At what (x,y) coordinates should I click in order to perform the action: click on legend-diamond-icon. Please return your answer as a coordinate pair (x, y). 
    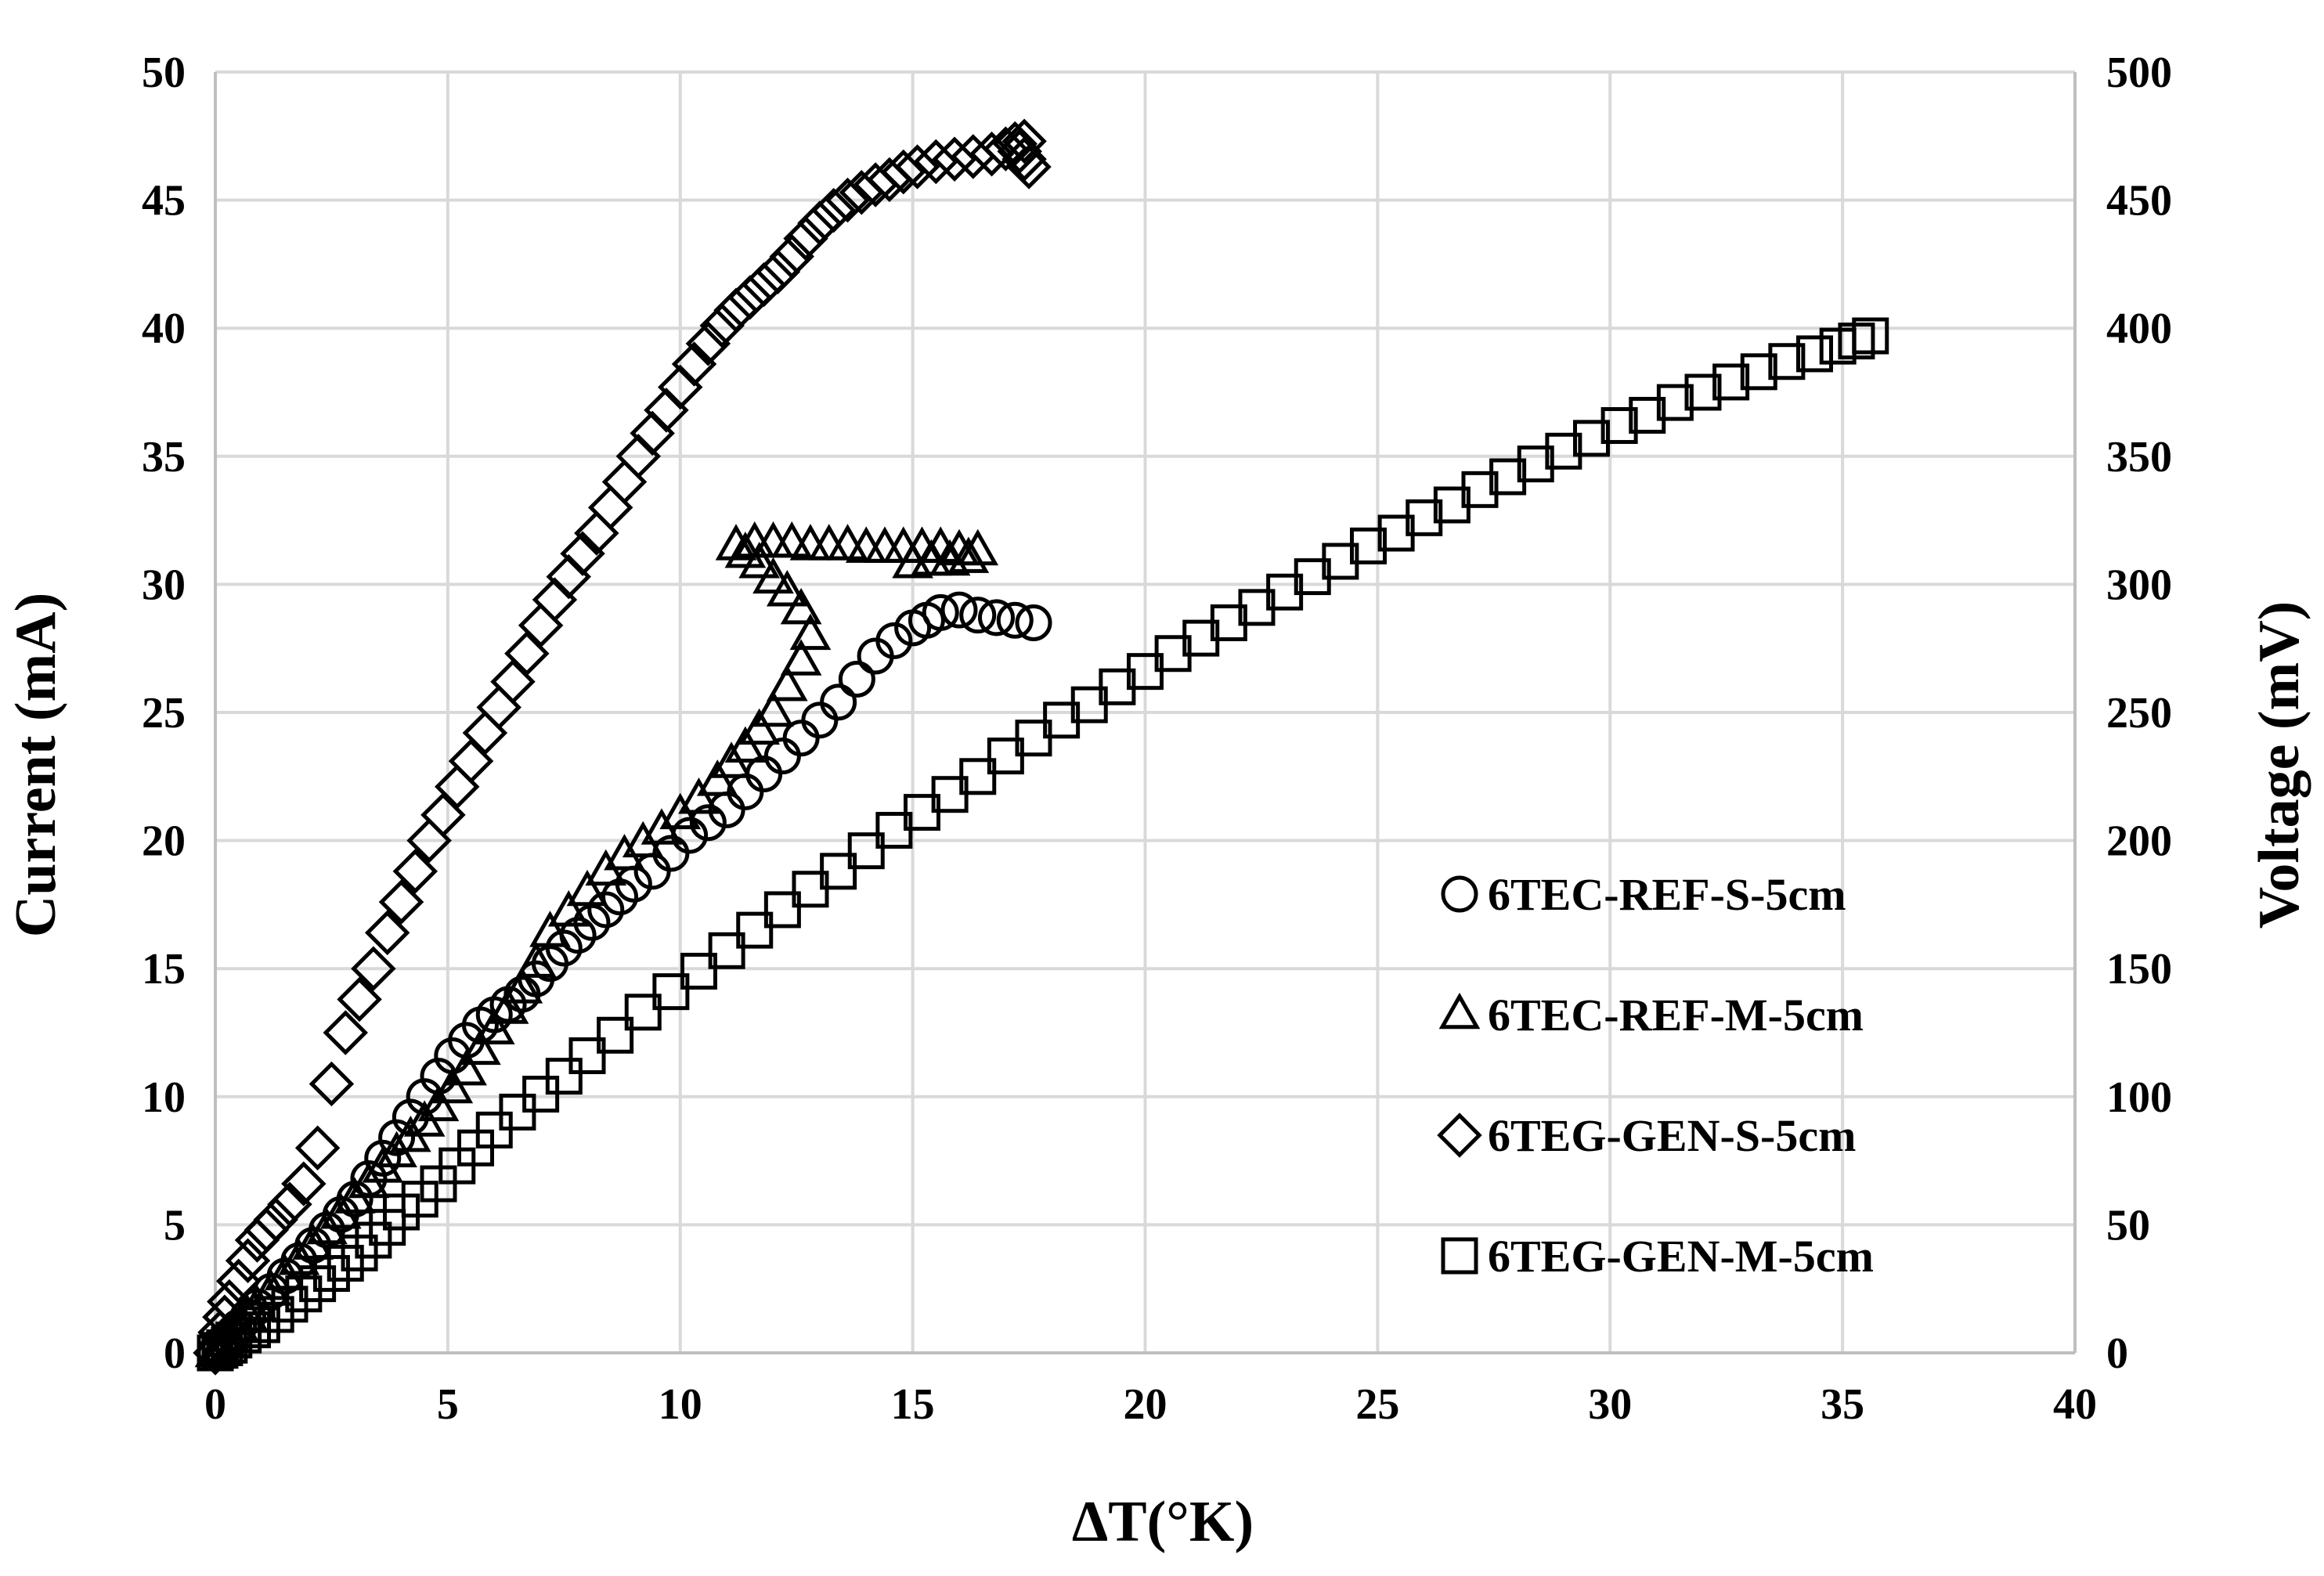
    Looking at the image, I should click on (1459, 1135).